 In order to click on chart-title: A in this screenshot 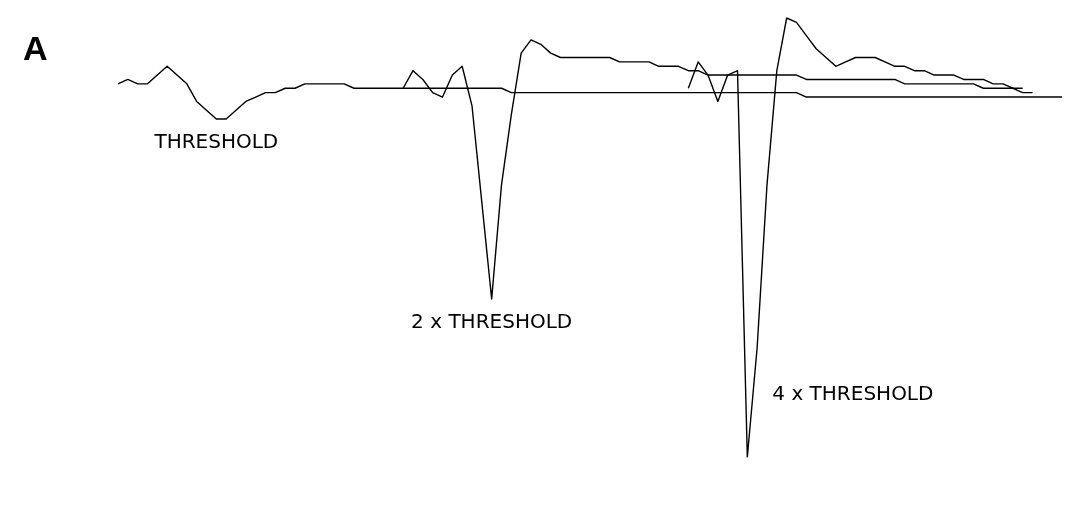, I will do `click(35, 48)`.